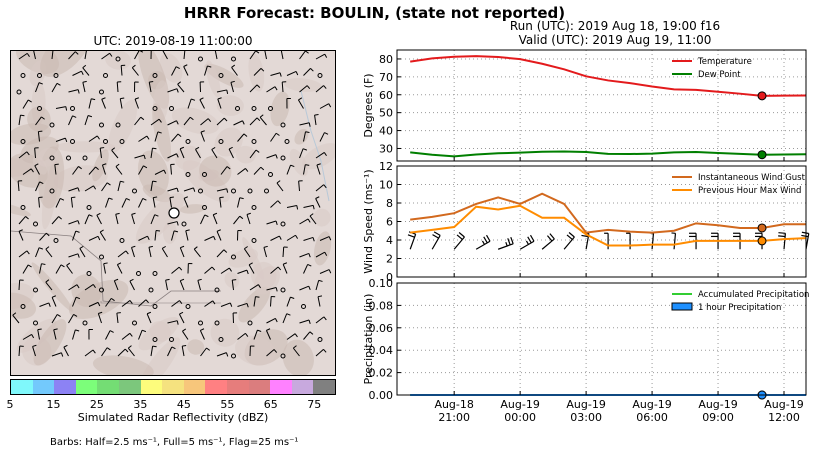  I want to click on y-axis-label: Degrees (F), so click(368, 105).